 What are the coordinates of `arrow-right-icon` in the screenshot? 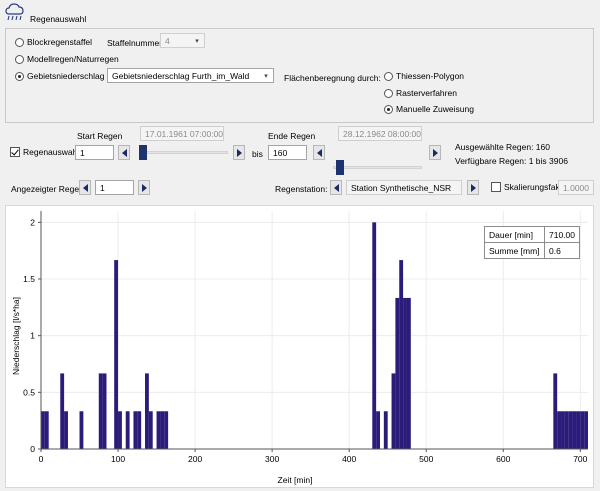 It's located at (473, 187).